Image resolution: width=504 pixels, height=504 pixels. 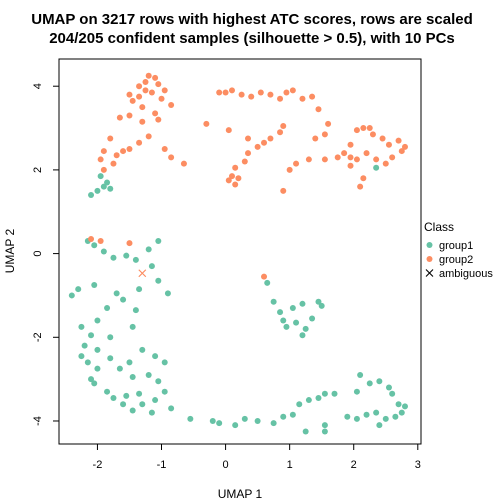 What do you see at coordinates (429, 259) in the screenshot?
I see `legend-marker-group2` at bounding box center [429, 259].